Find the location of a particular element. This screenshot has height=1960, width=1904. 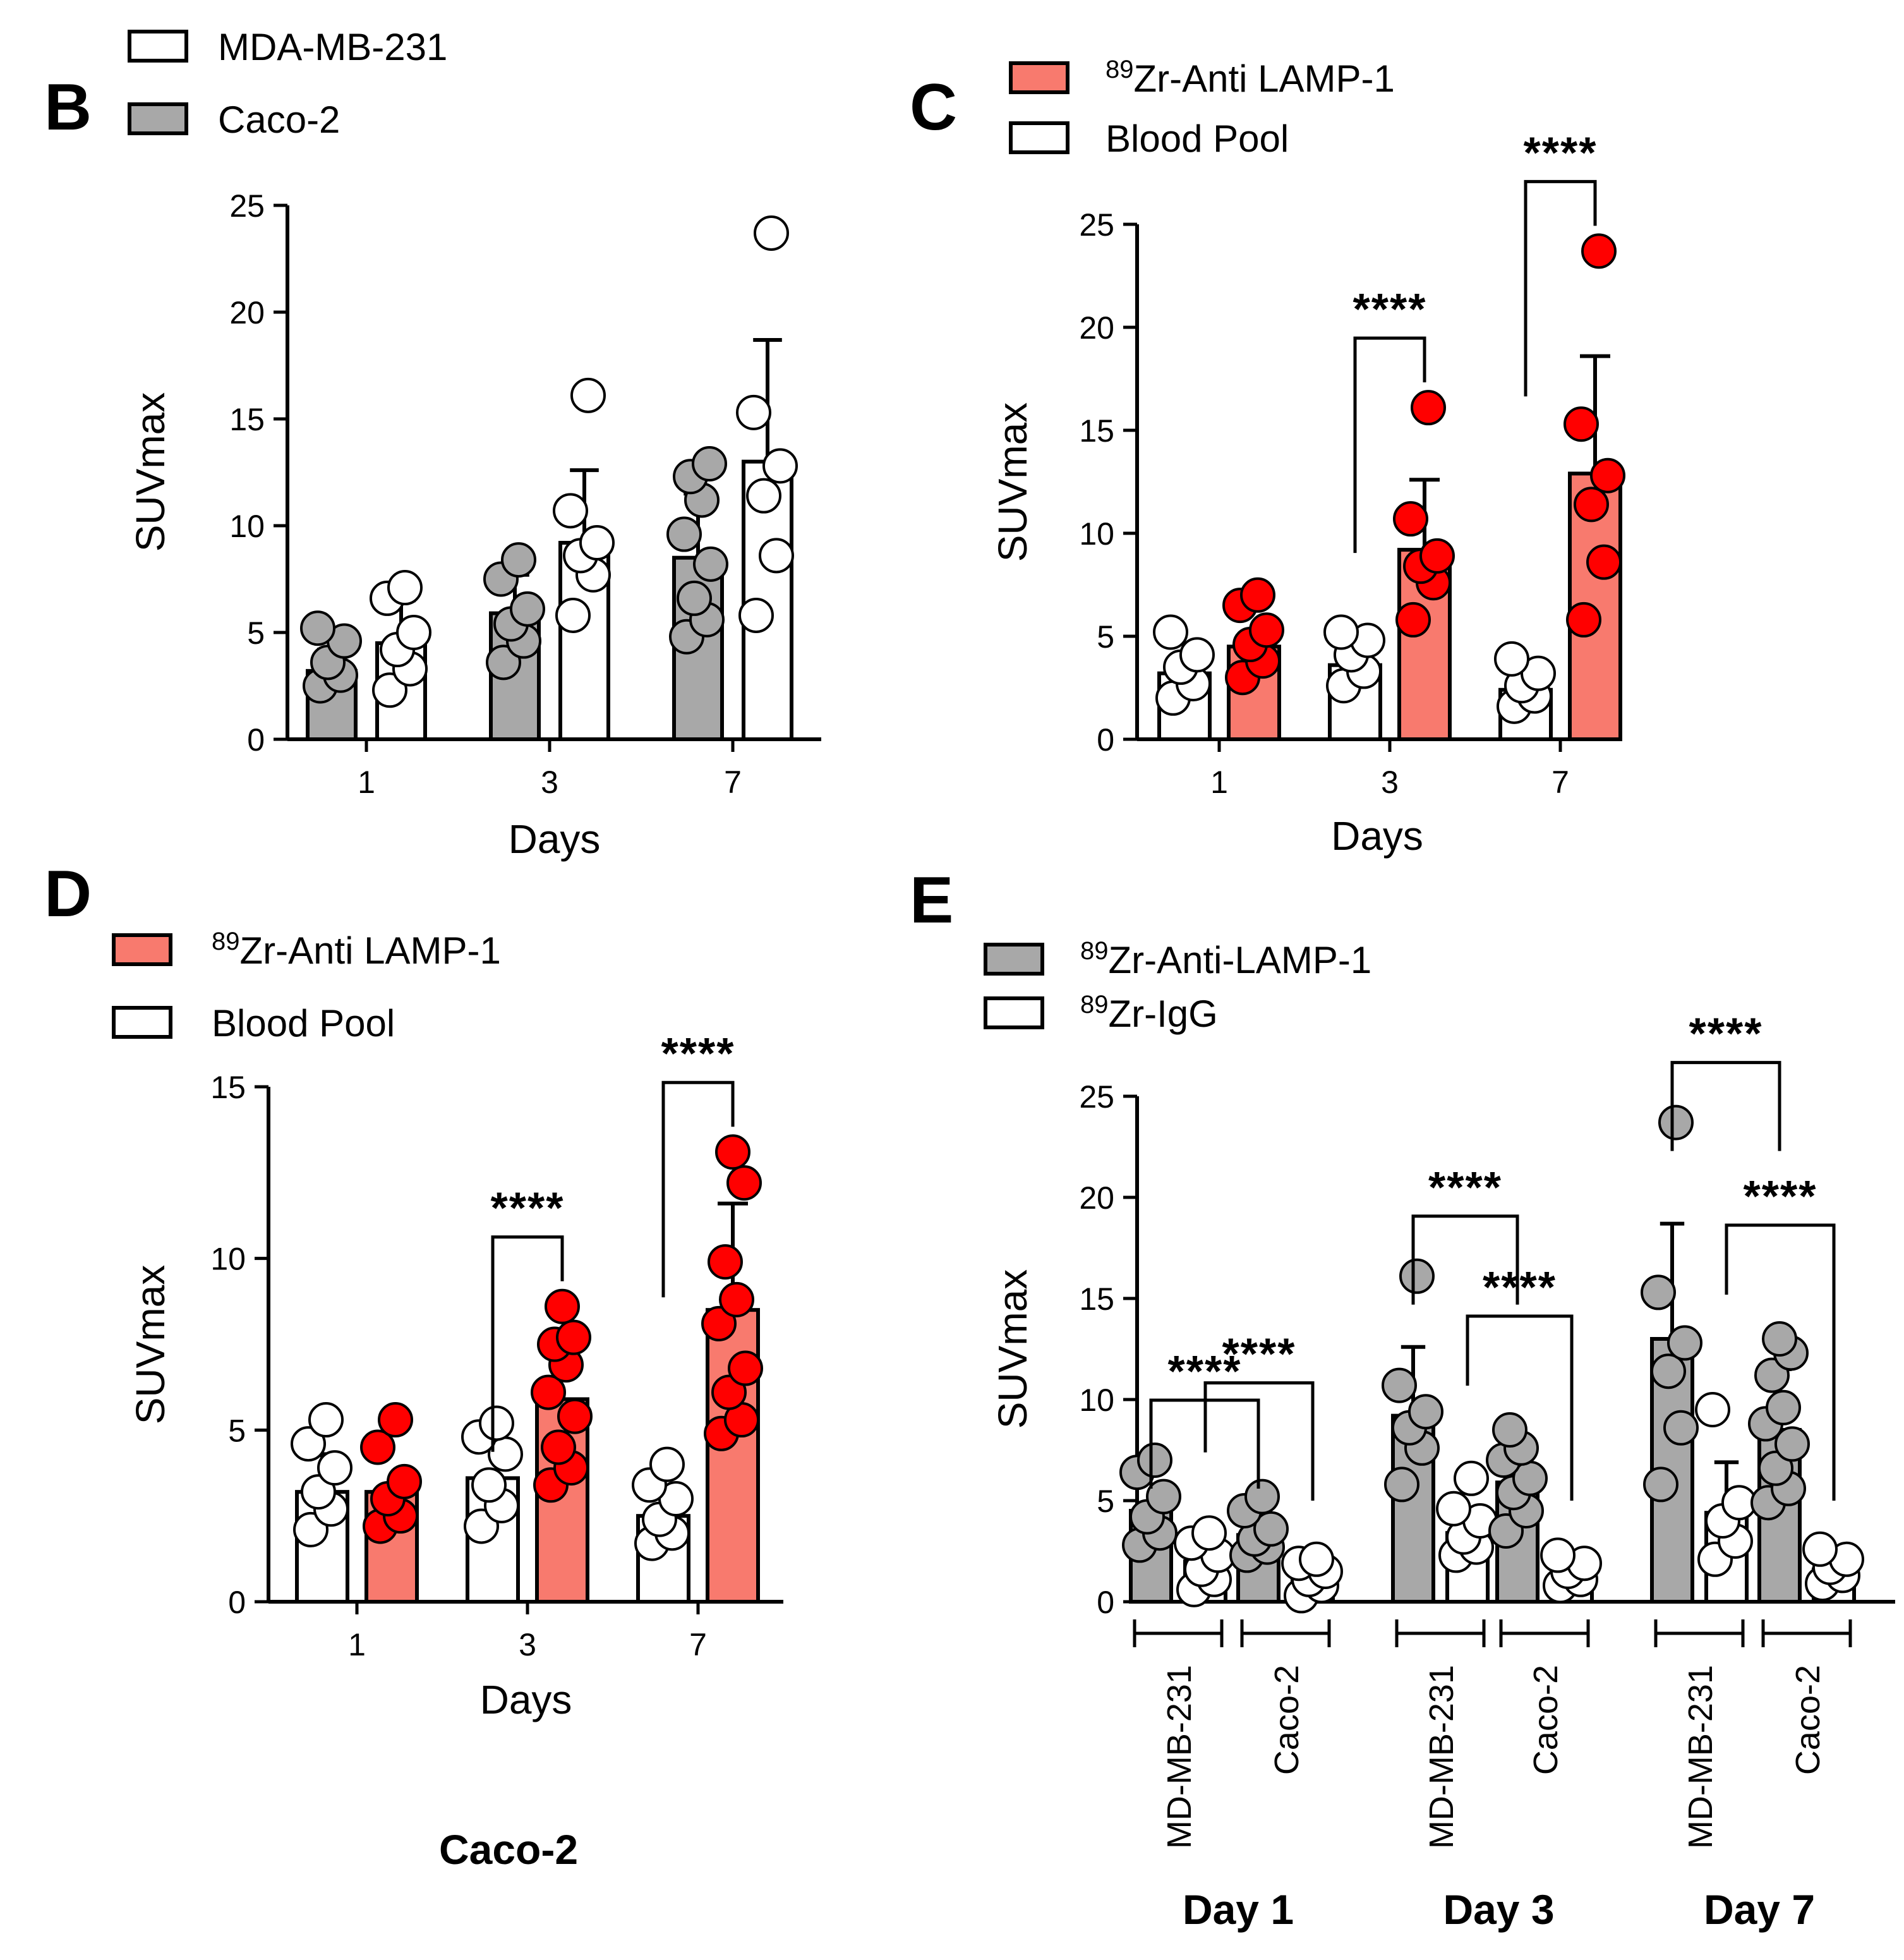

C-ytick-label: 10 is located at coordinates (1096, 534).